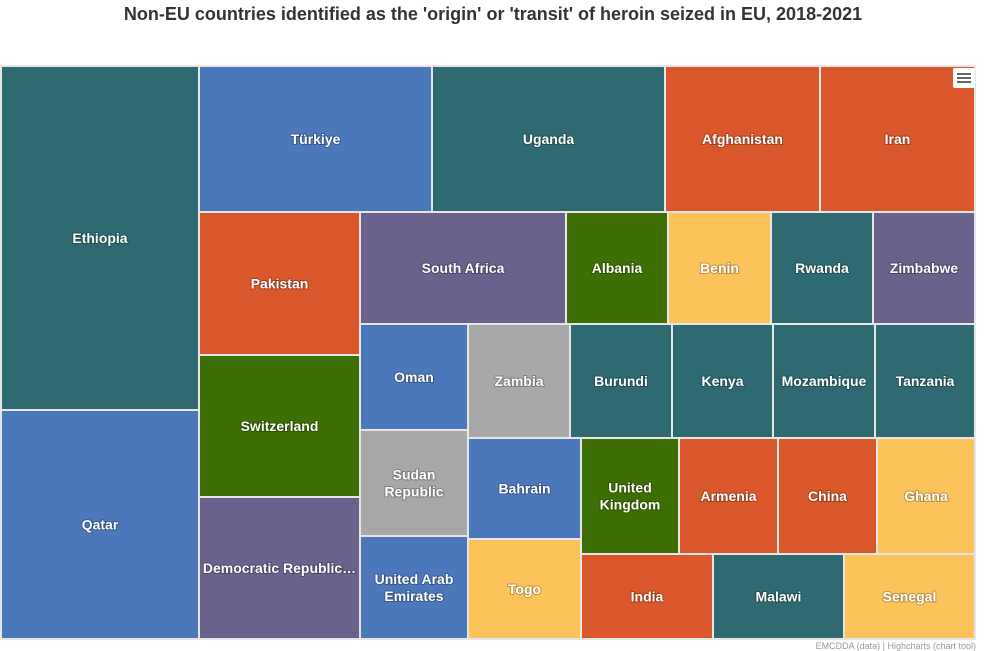 The image size is (986, 651). I want to click on treemap-cell-label: South Africa, so click(463, 268).